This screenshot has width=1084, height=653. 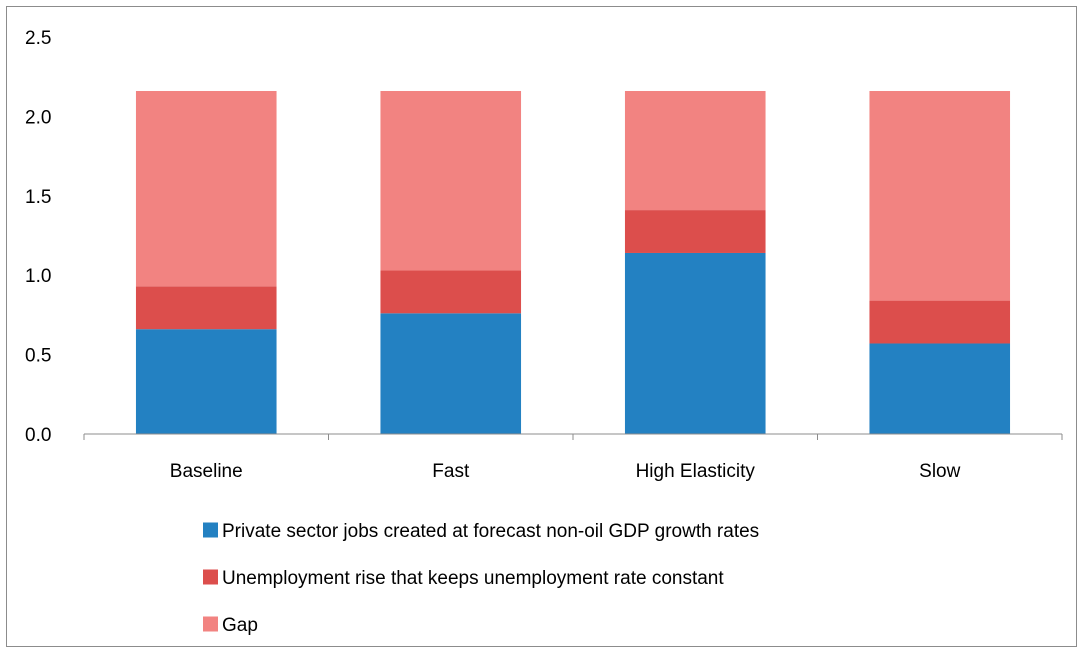 What do you see at coordinates (38, 356) in the screenshot?
I see `y-tick-label: 0.5` at bounding box center [38, 356].